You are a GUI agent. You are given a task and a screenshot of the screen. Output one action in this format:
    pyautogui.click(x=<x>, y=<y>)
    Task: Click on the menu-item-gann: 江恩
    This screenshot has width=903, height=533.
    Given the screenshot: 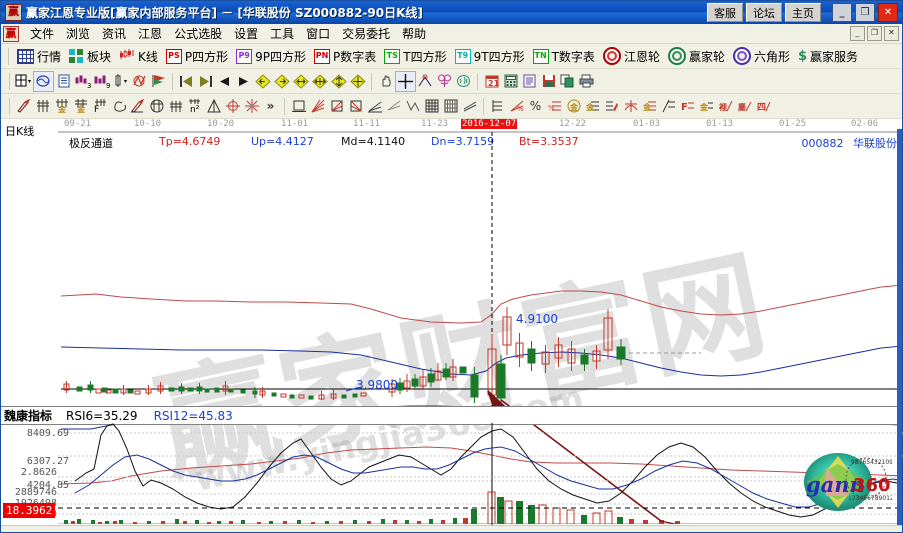 What is the action you would take?
    pyautogui.click(x=150, y=34)
    